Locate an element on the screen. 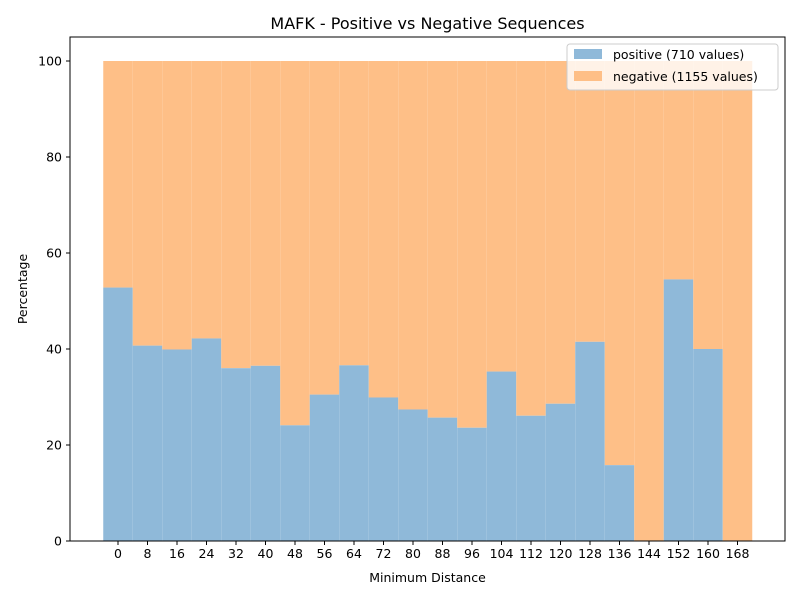 The height and width of the screenshot is (604, 800). legend-swatch-positive is located at coordinates (588, 54).